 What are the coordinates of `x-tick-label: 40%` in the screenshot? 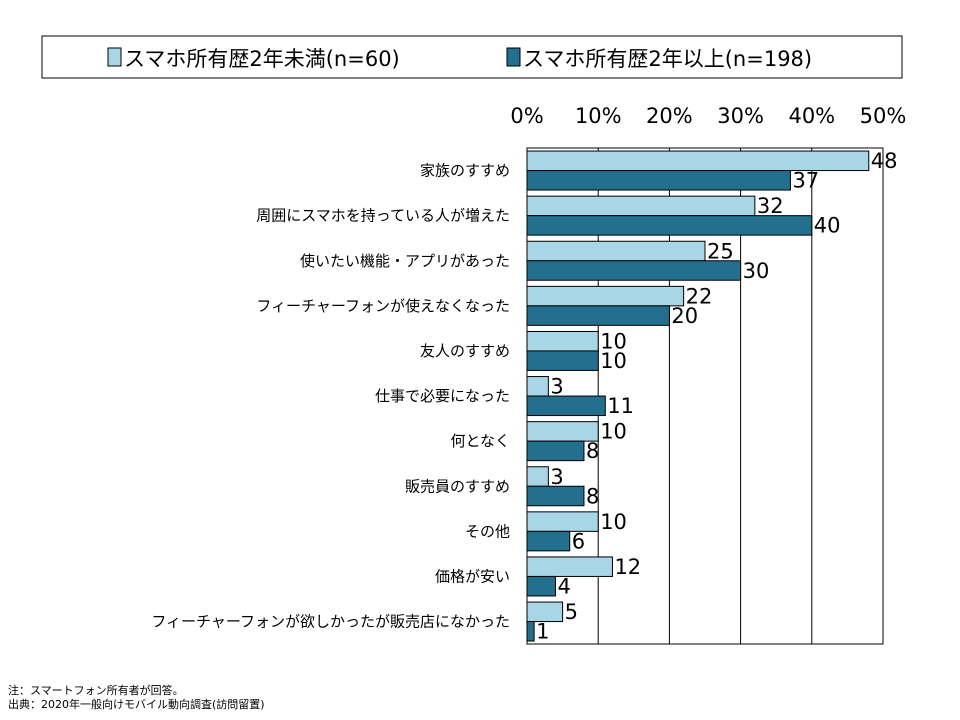 It's located at (811, 116).